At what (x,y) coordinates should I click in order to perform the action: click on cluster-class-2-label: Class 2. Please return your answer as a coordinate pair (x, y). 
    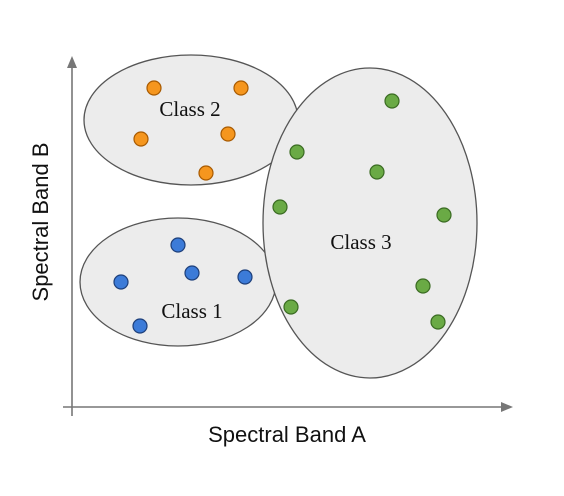
    Looking at the image, I should click on (189, 109).